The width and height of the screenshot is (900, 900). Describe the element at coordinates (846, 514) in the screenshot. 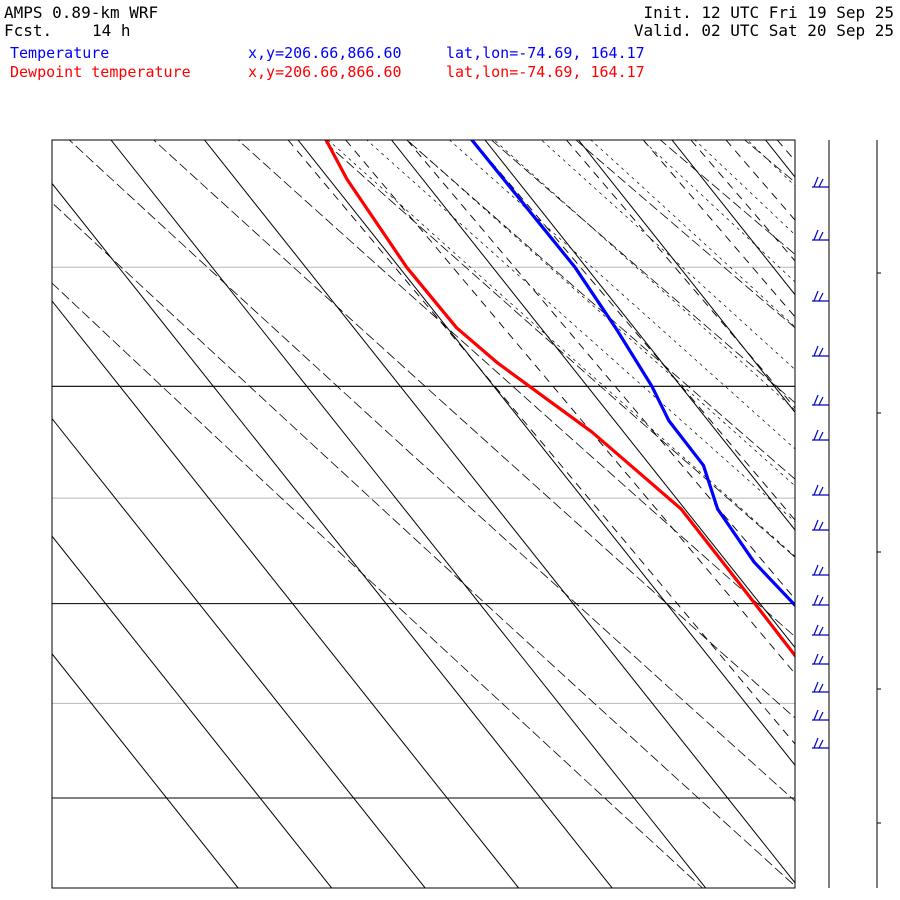

I see `wind-panel` at that location.